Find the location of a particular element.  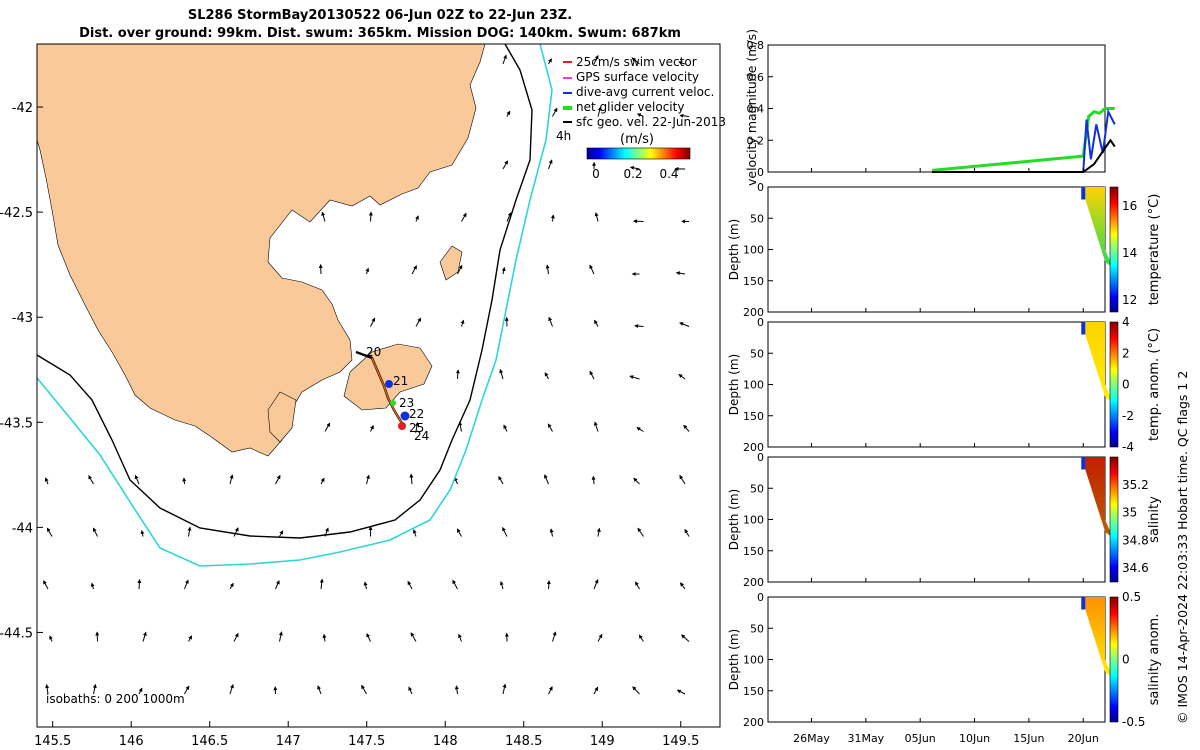

profile-axes-box is located at coordinates (936, 249).